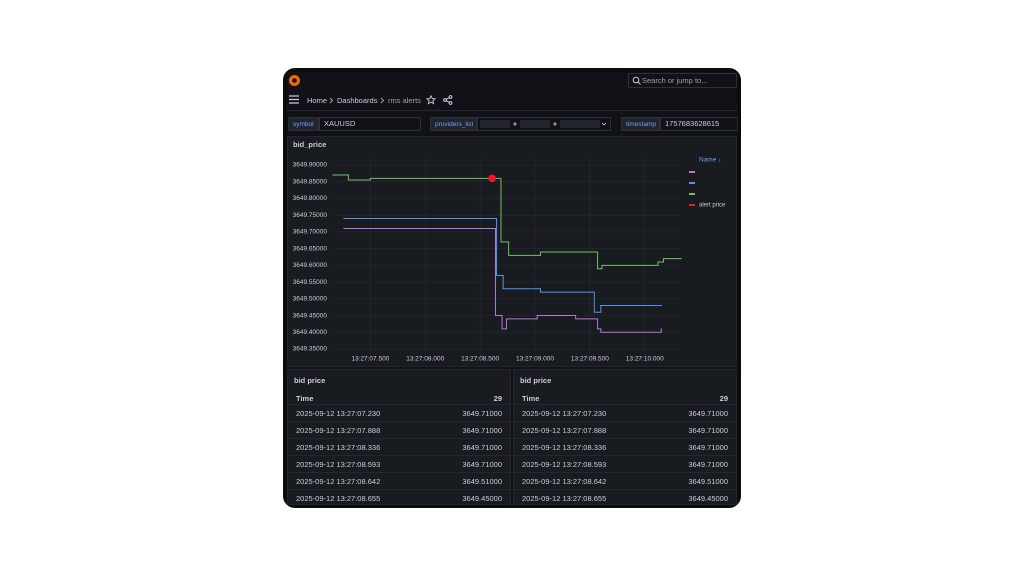  What do you see at coordinates (303, 124) in the screenshot?
I see `variable-label: symbol` at bounding box center [303, 124].